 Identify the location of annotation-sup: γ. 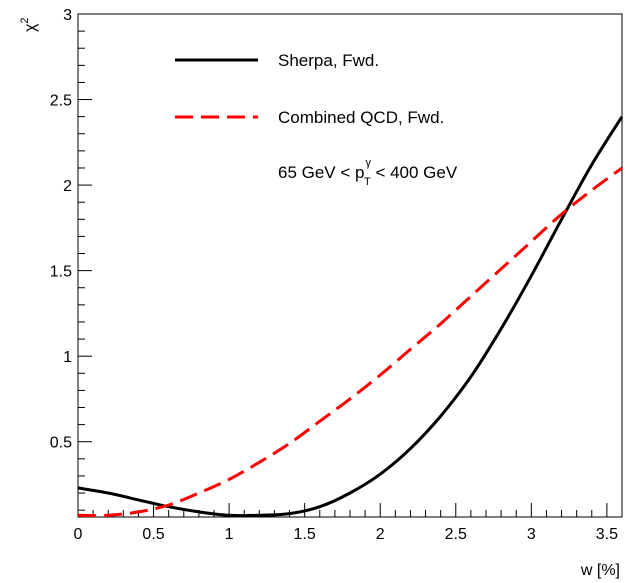
(368, 163).